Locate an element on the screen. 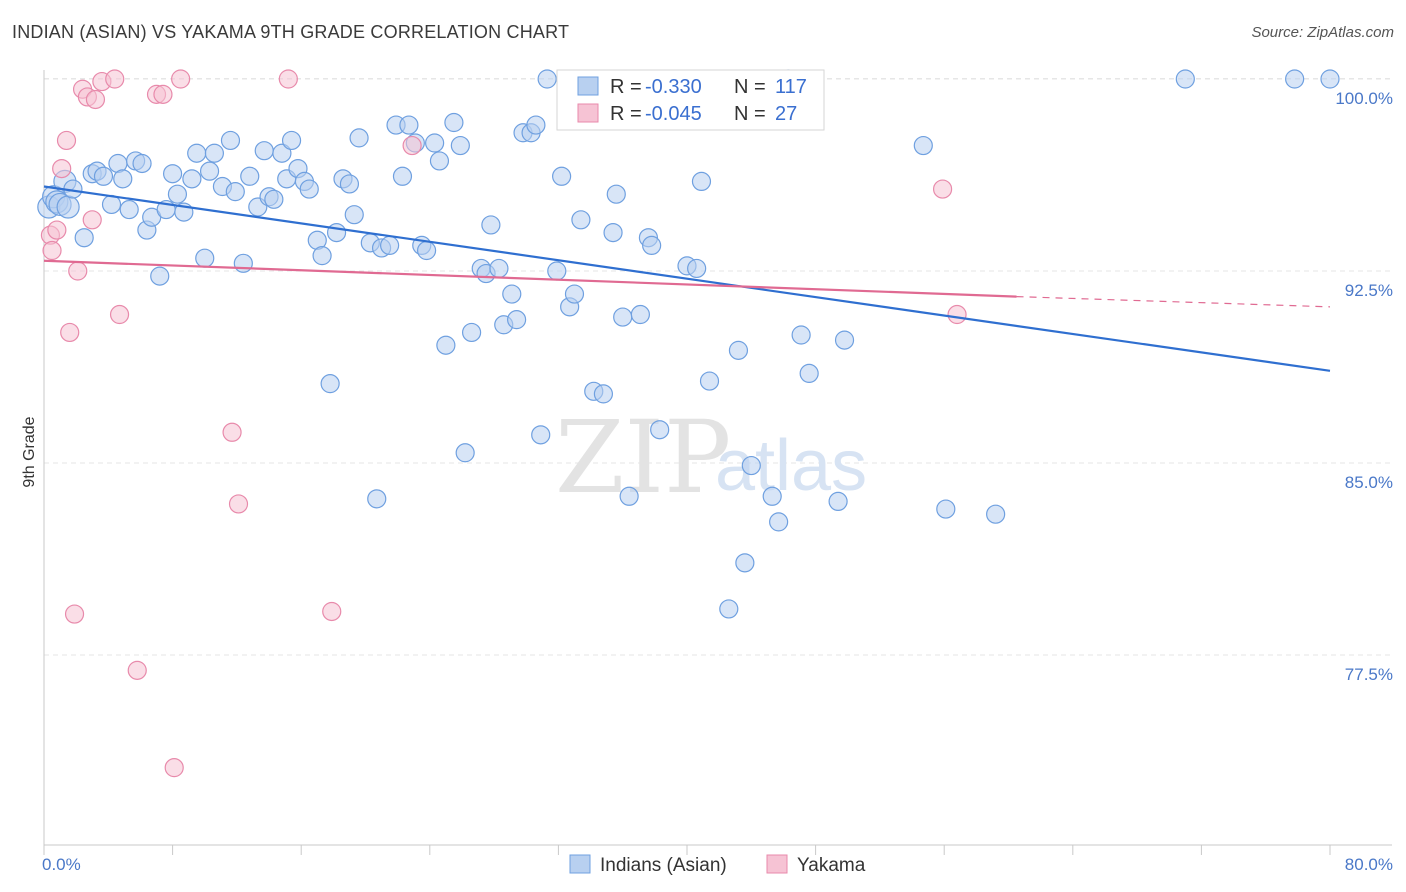 This screenshot has height=892, width=1406. stats-legend: R = -0.330 N = 117 R = -0.045 N = 27 is located at coordinates (690, 100).